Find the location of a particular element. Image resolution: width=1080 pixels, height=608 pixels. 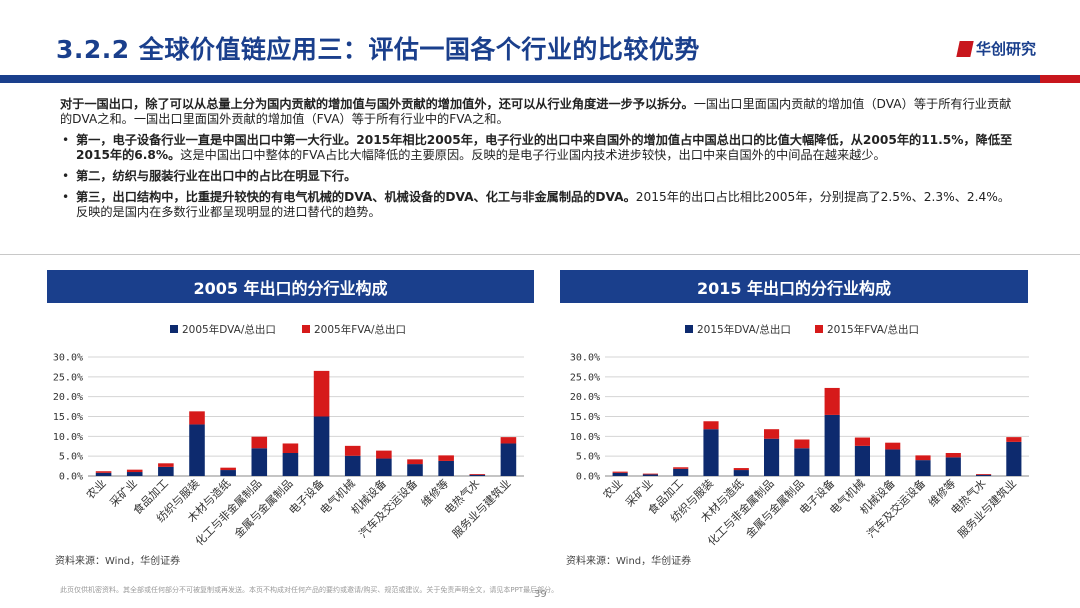

logo-icon is located at coordinates (965, 48).